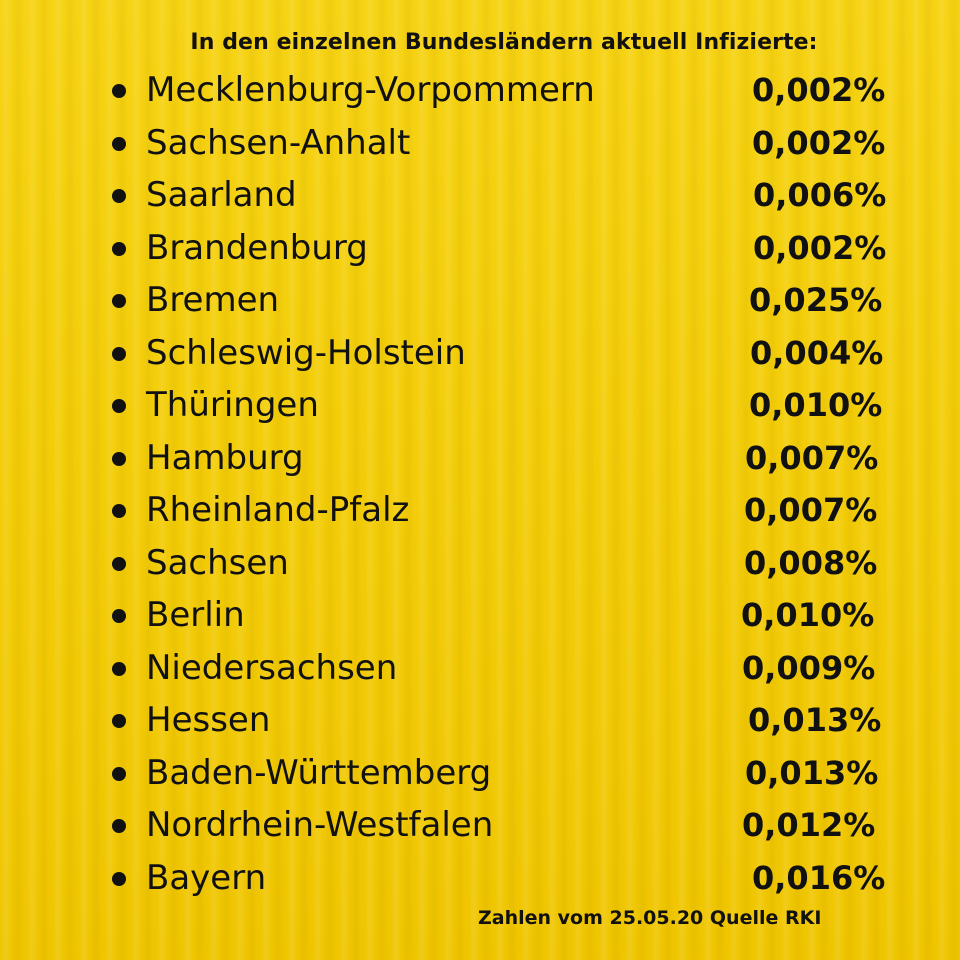 Image resolution: width=960 pixels, height=960 pixels. I want to click on list-item: Niedersachsen 0,009%, so click(480, 668).